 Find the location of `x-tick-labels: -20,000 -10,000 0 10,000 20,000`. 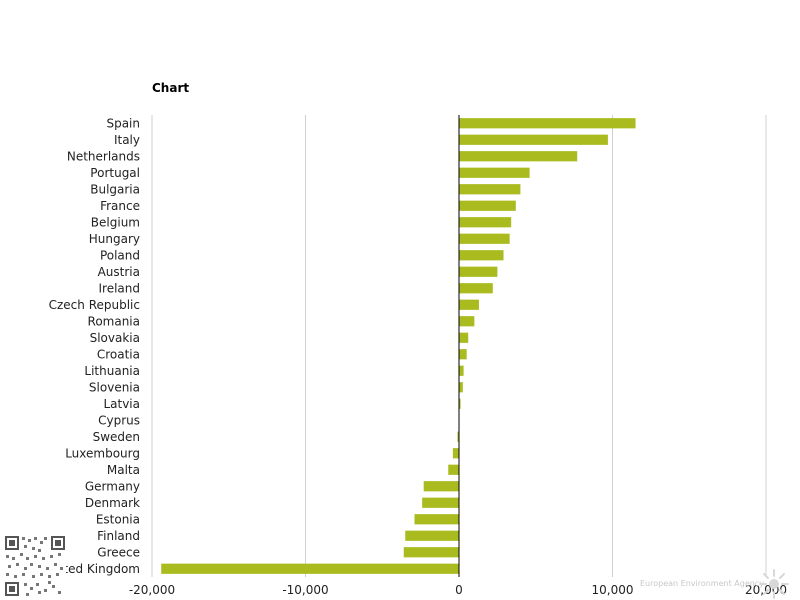

x-tick-labels: -20,000 -10,000 0 10,000 20,000 is located at coordinates (458, 590).